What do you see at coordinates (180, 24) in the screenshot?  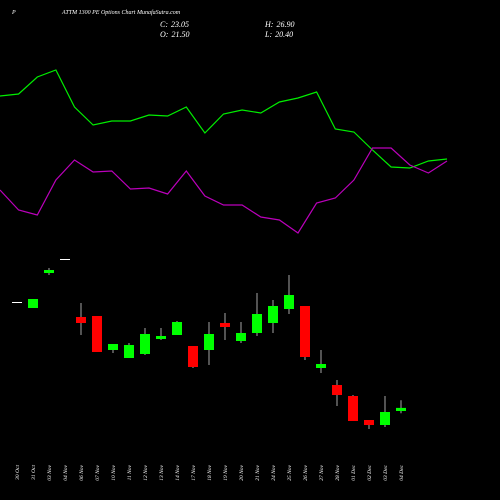 I see `ohlc-value: 23.05` at bounding box center [180, 24].